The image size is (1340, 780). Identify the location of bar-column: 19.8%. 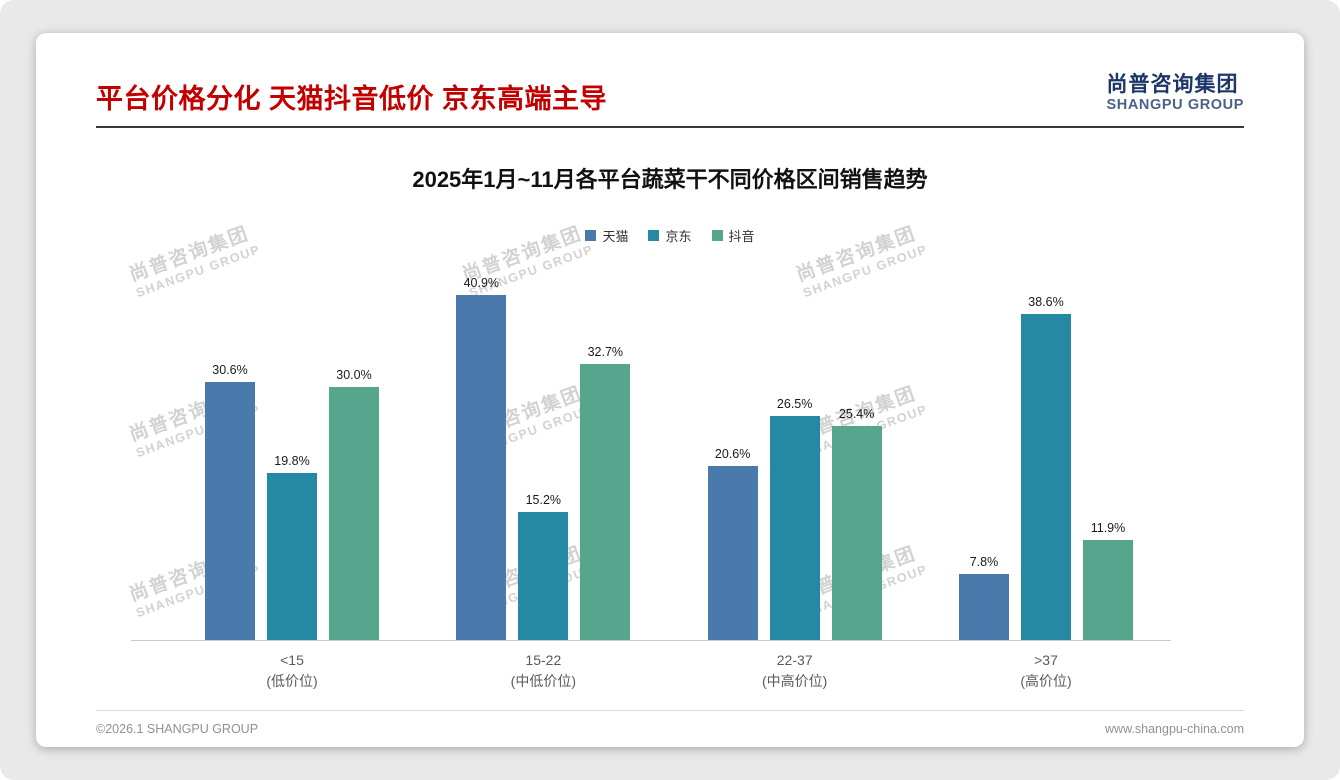
(292, 547).